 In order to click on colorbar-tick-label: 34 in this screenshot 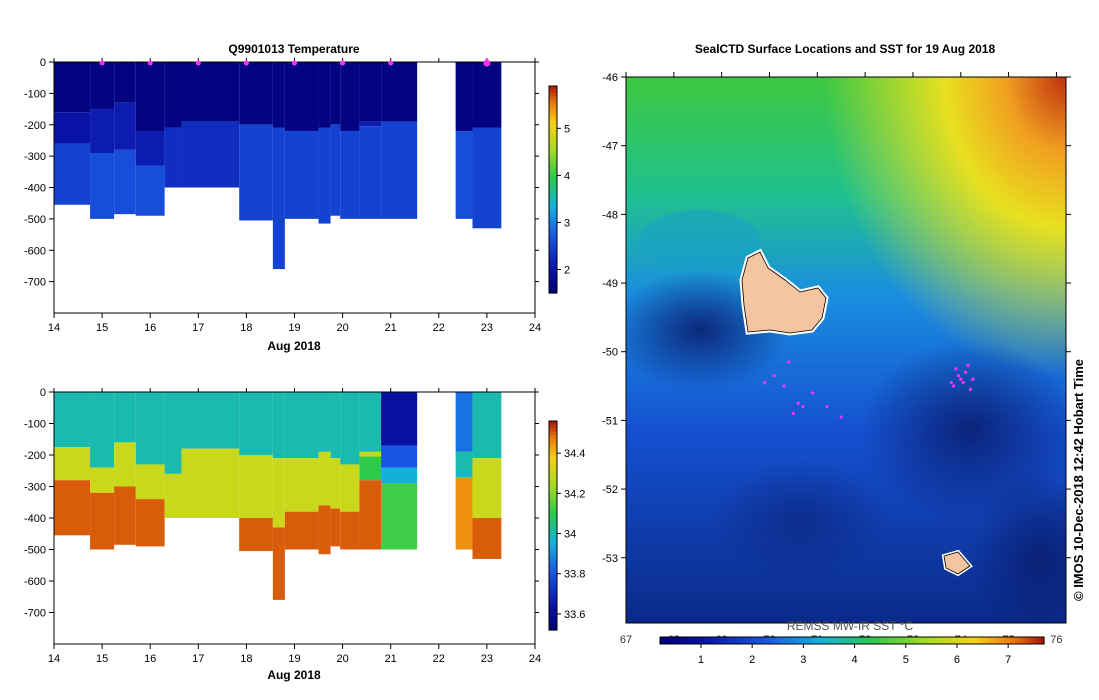, I will do `click(570, 535)`.